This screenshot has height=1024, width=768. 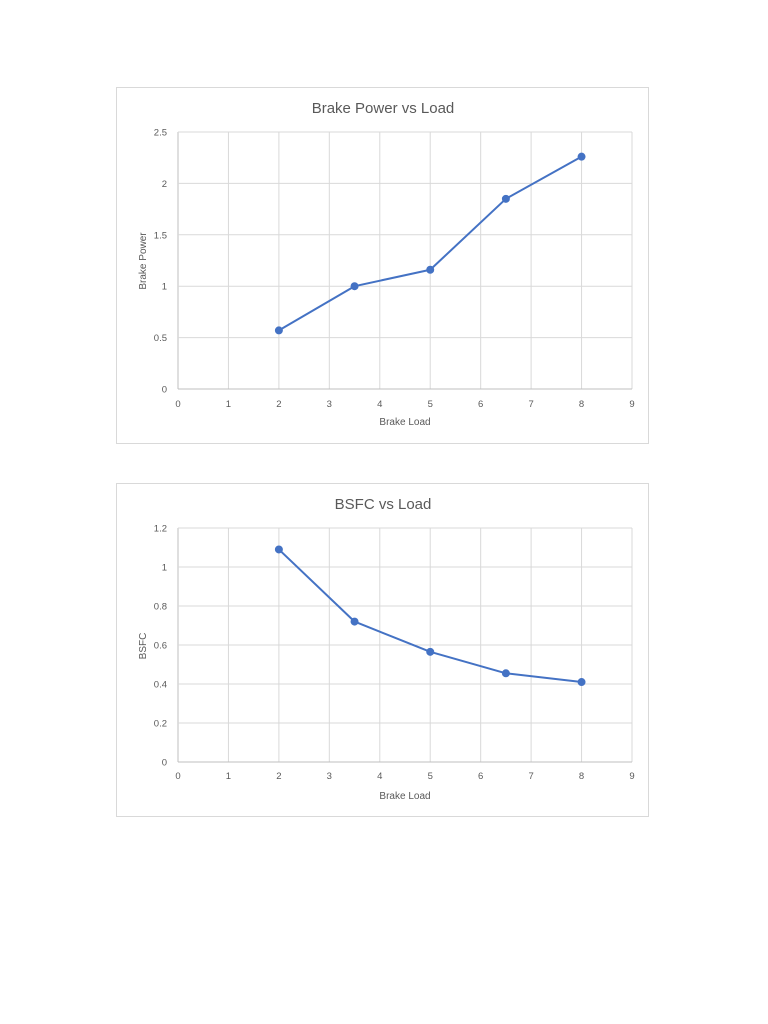 What do you see at coordinates (143, 646) in the screenshot?
I see `y-axis-title: BSFC` at bounding box center [143, 646].